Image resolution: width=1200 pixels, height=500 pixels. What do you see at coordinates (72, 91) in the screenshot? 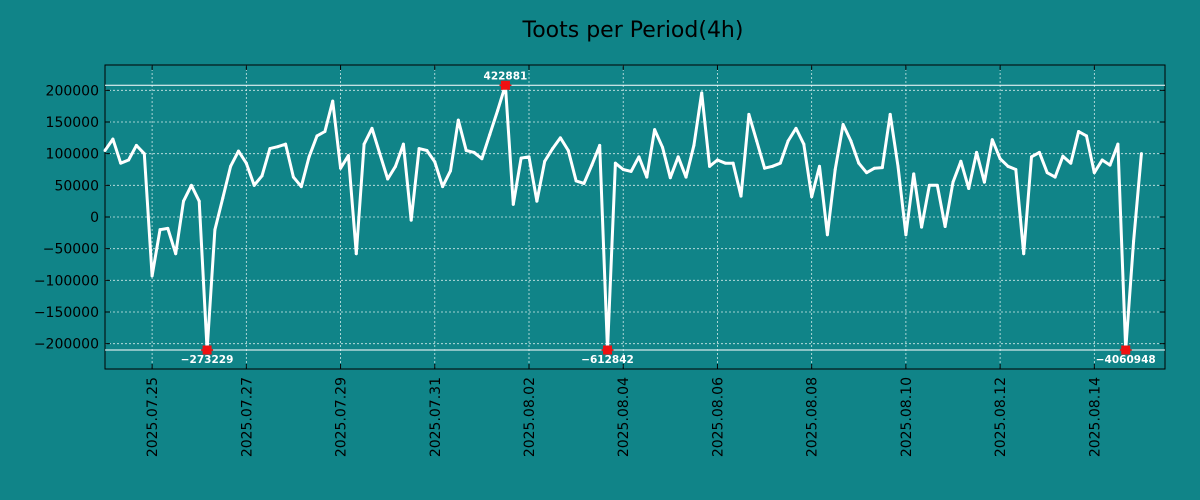
I see `ytick-label: 200000` at bounding box center [72, 91].